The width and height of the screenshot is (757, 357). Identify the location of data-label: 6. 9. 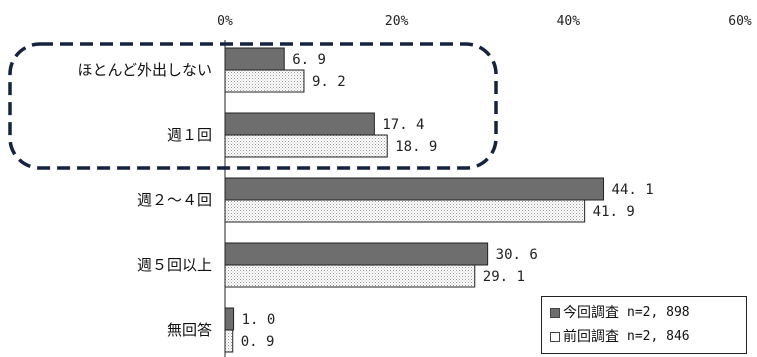
(309, 60).